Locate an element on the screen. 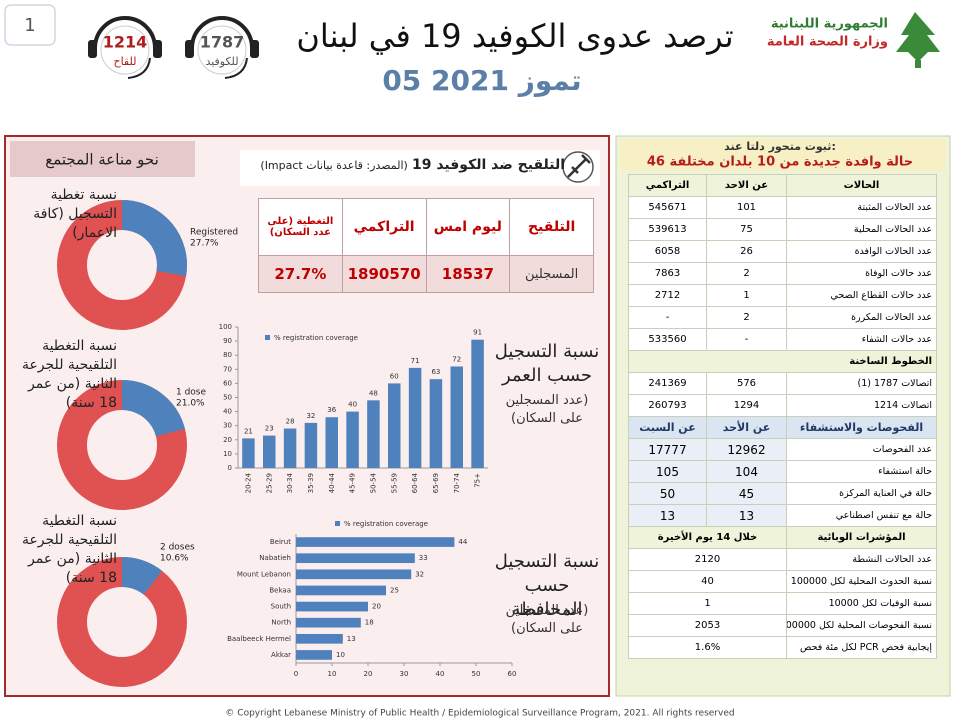  ministry-line: وزارة الصحة العامة is located at coordinates (827, 42).